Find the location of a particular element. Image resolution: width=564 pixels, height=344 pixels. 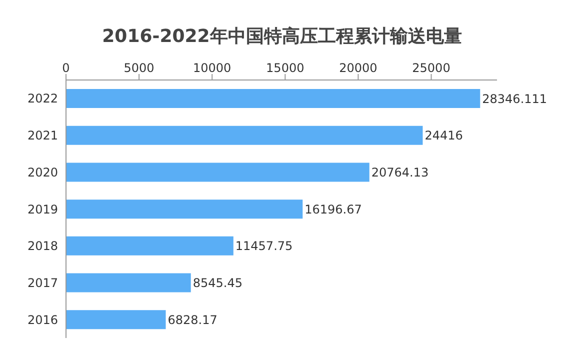

data-label: 8545.45 is located at coordinates (217, 283).